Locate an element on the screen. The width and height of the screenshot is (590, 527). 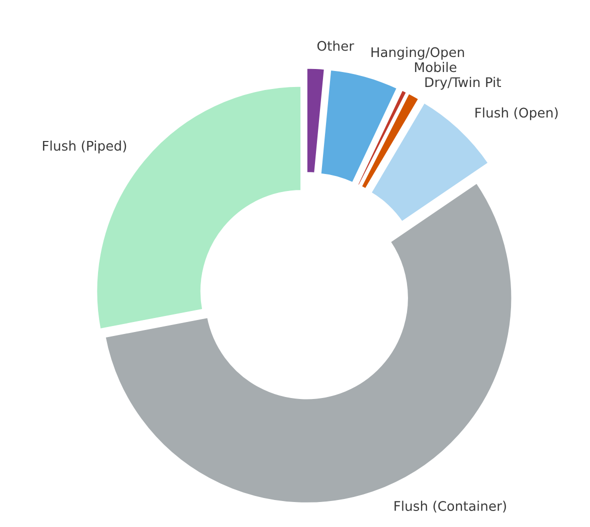
slice-label: Flush (Container) is located at coordinates (450, 506).